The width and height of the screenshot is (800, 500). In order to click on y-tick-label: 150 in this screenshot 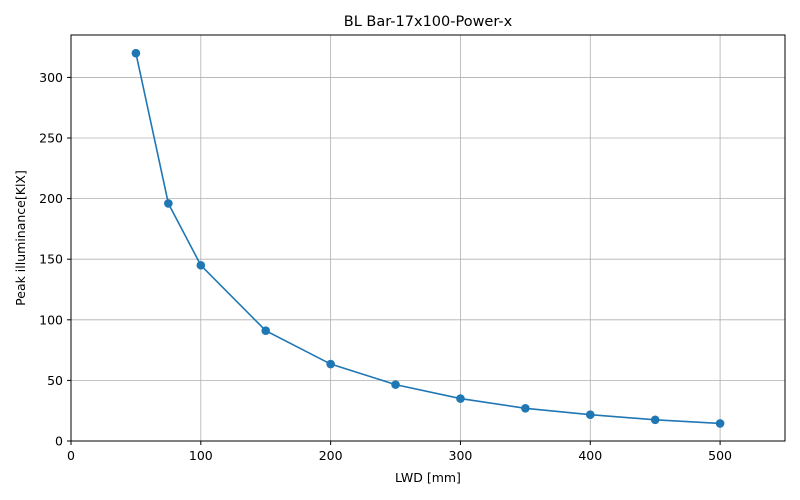, I will do `click(51, 259)`.